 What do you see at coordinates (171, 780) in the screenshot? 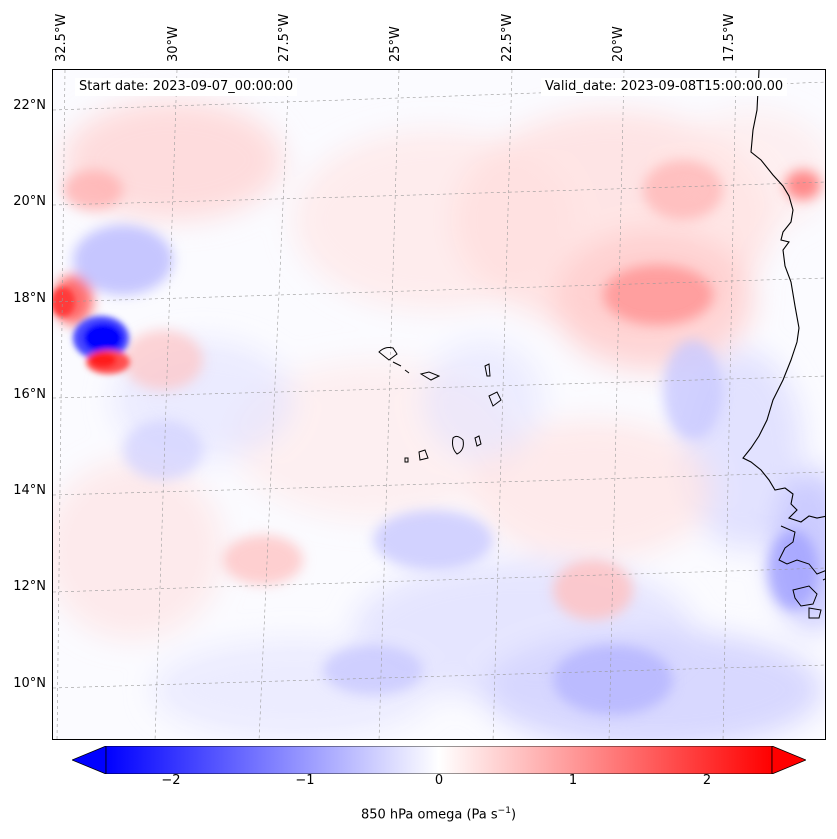
I see `colorbar-tick-label: −2` at bounding box center [171, 780].